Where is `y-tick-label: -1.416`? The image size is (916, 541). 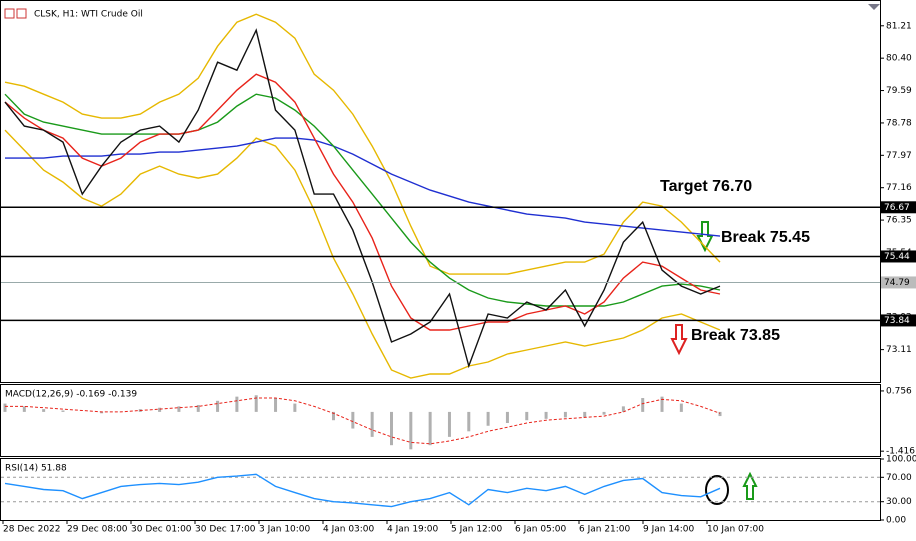
y-tick-label: -1.416 is located at coordinates (900, 452).